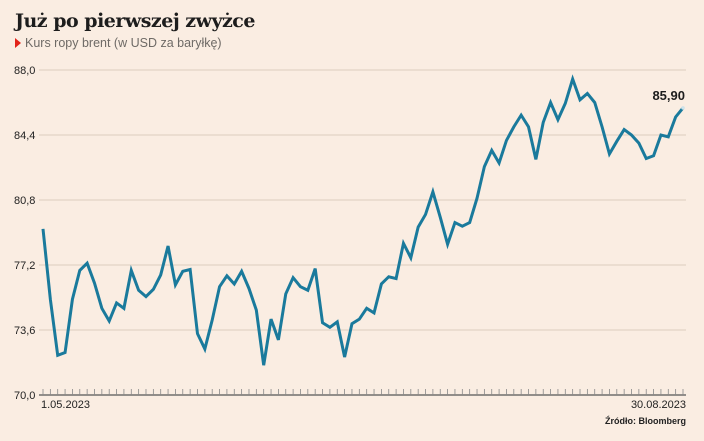  What do you see at coordinates (24, 266) in the screenshot?
I see `y-tick-label: 77,2` at bounding box center [24, 266].